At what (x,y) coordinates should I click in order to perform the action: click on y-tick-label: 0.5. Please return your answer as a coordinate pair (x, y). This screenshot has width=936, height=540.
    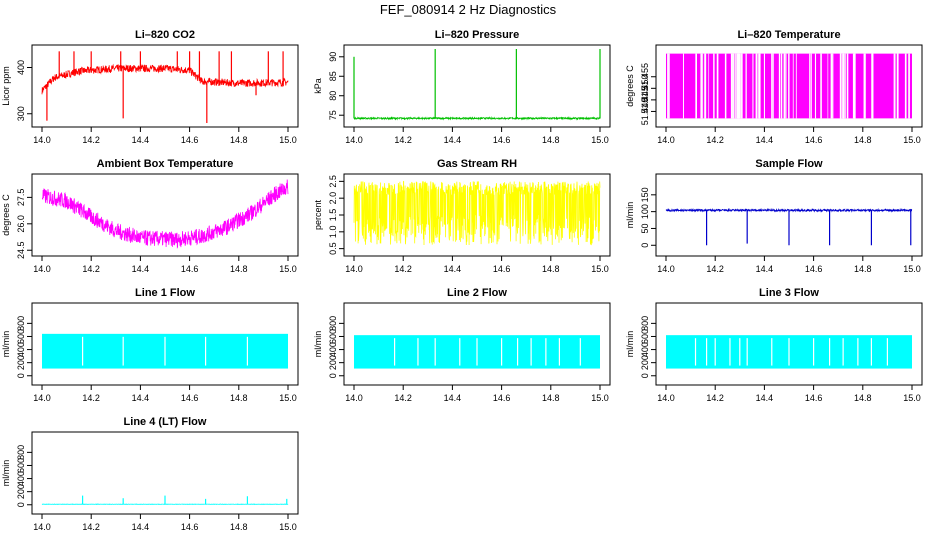
    Looking at the image, I should click on (333, 248).